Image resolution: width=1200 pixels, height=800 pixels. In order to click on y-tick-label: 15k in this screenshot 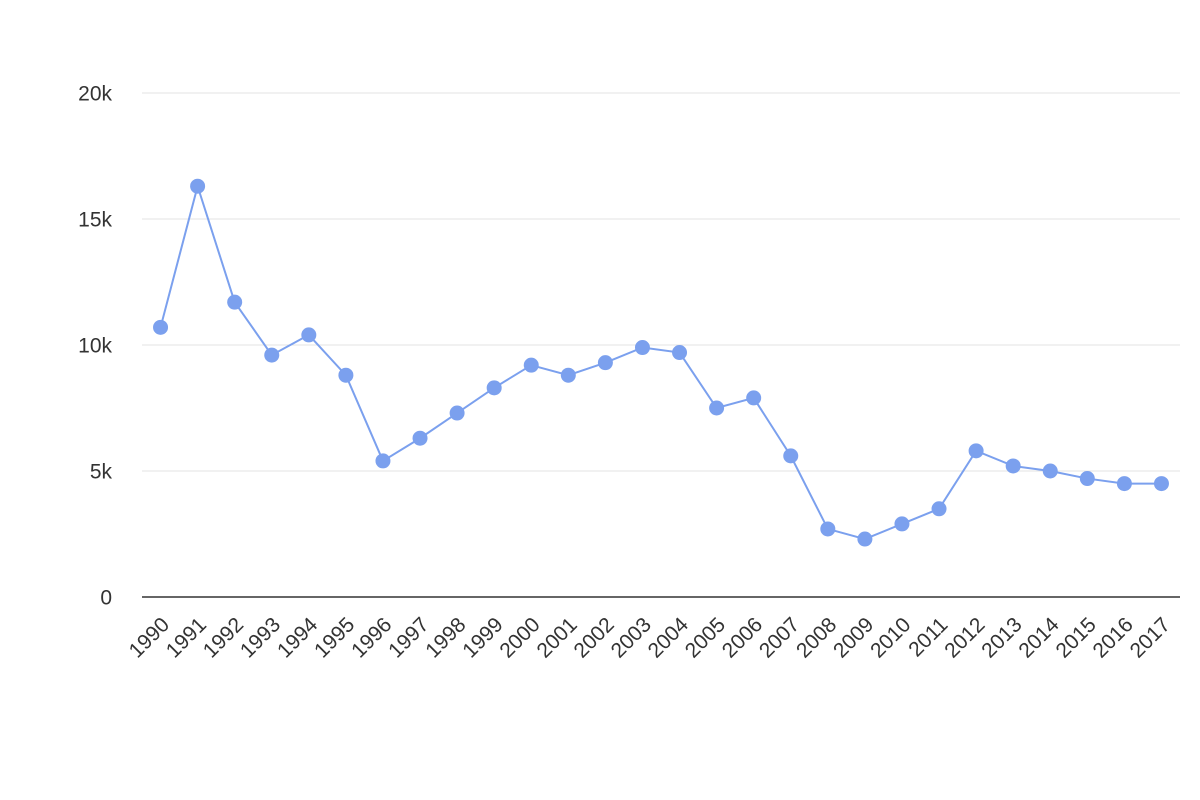, I will do `click(95, 220)`.